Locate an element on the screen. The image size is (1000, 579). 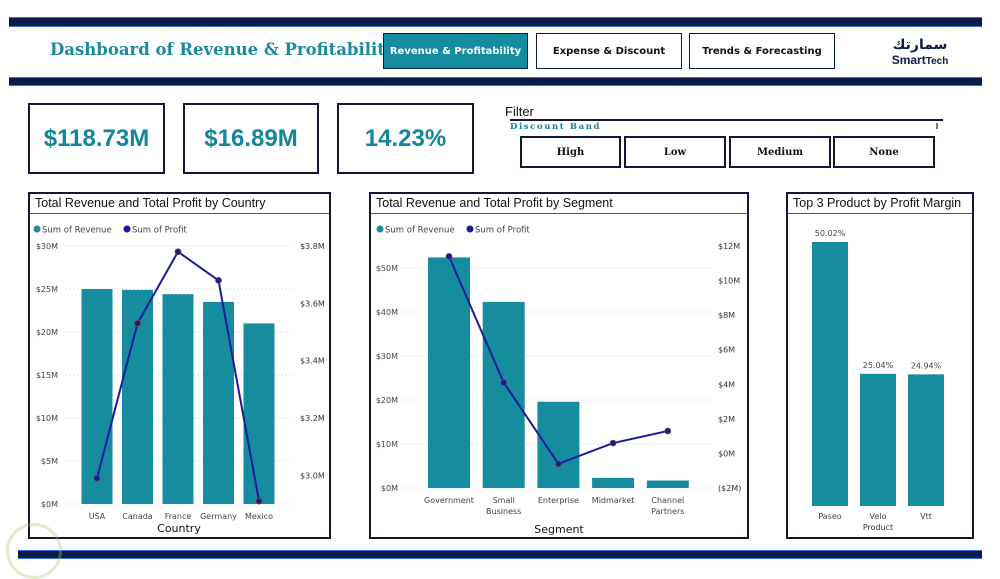
right-axis-tick: $0M is located at coordinates (726, 453).